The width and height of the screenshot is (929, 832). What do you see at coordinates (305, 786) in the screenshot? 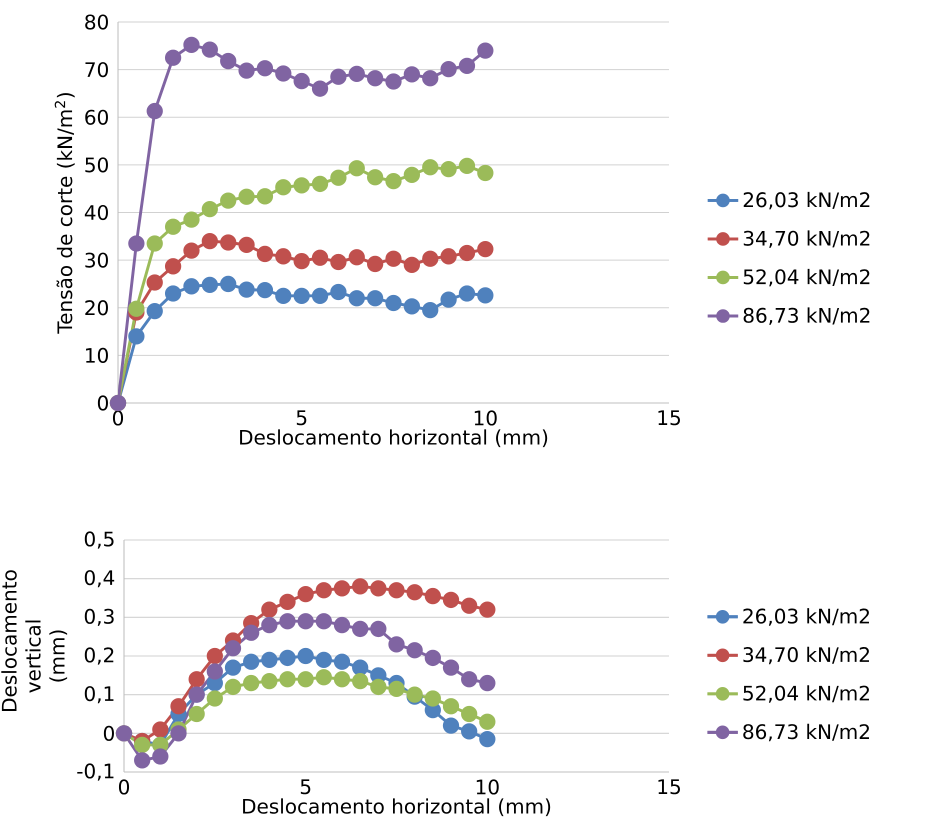
I see `x-tick-label: 5` at bounding box center [305, 786].